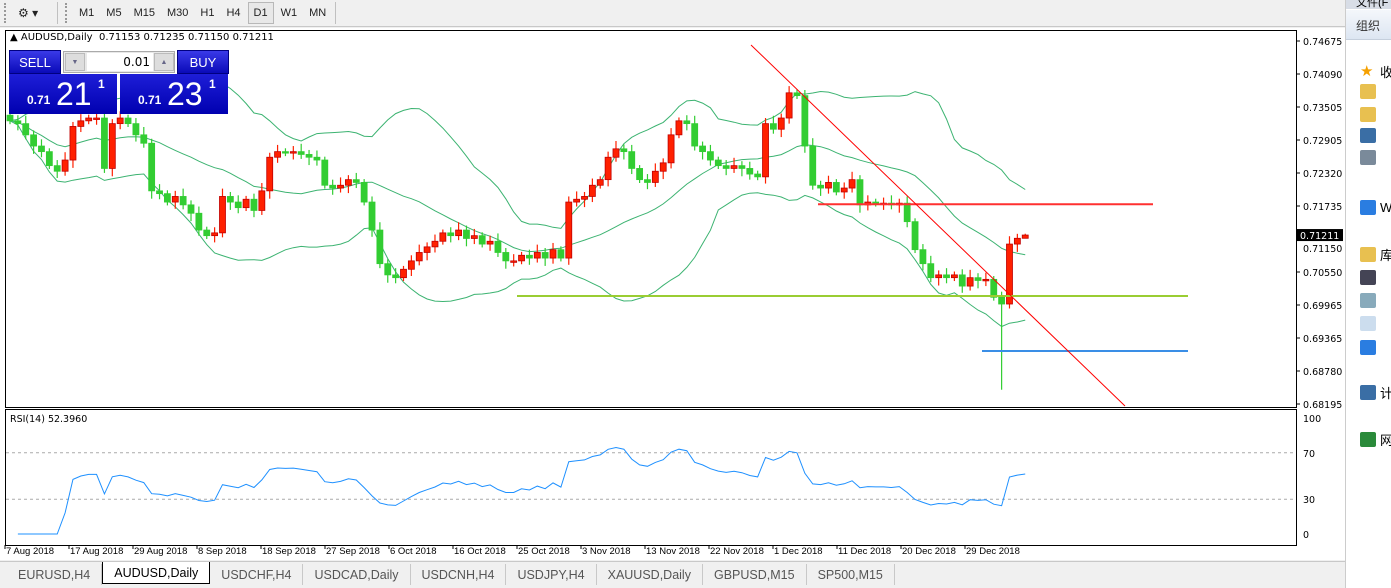 This screenshot has width=1391, height=588. Describe the element at coordinates (1322, 207) in the screenshot. I see `price-tick-label: 0.71735` at that location.